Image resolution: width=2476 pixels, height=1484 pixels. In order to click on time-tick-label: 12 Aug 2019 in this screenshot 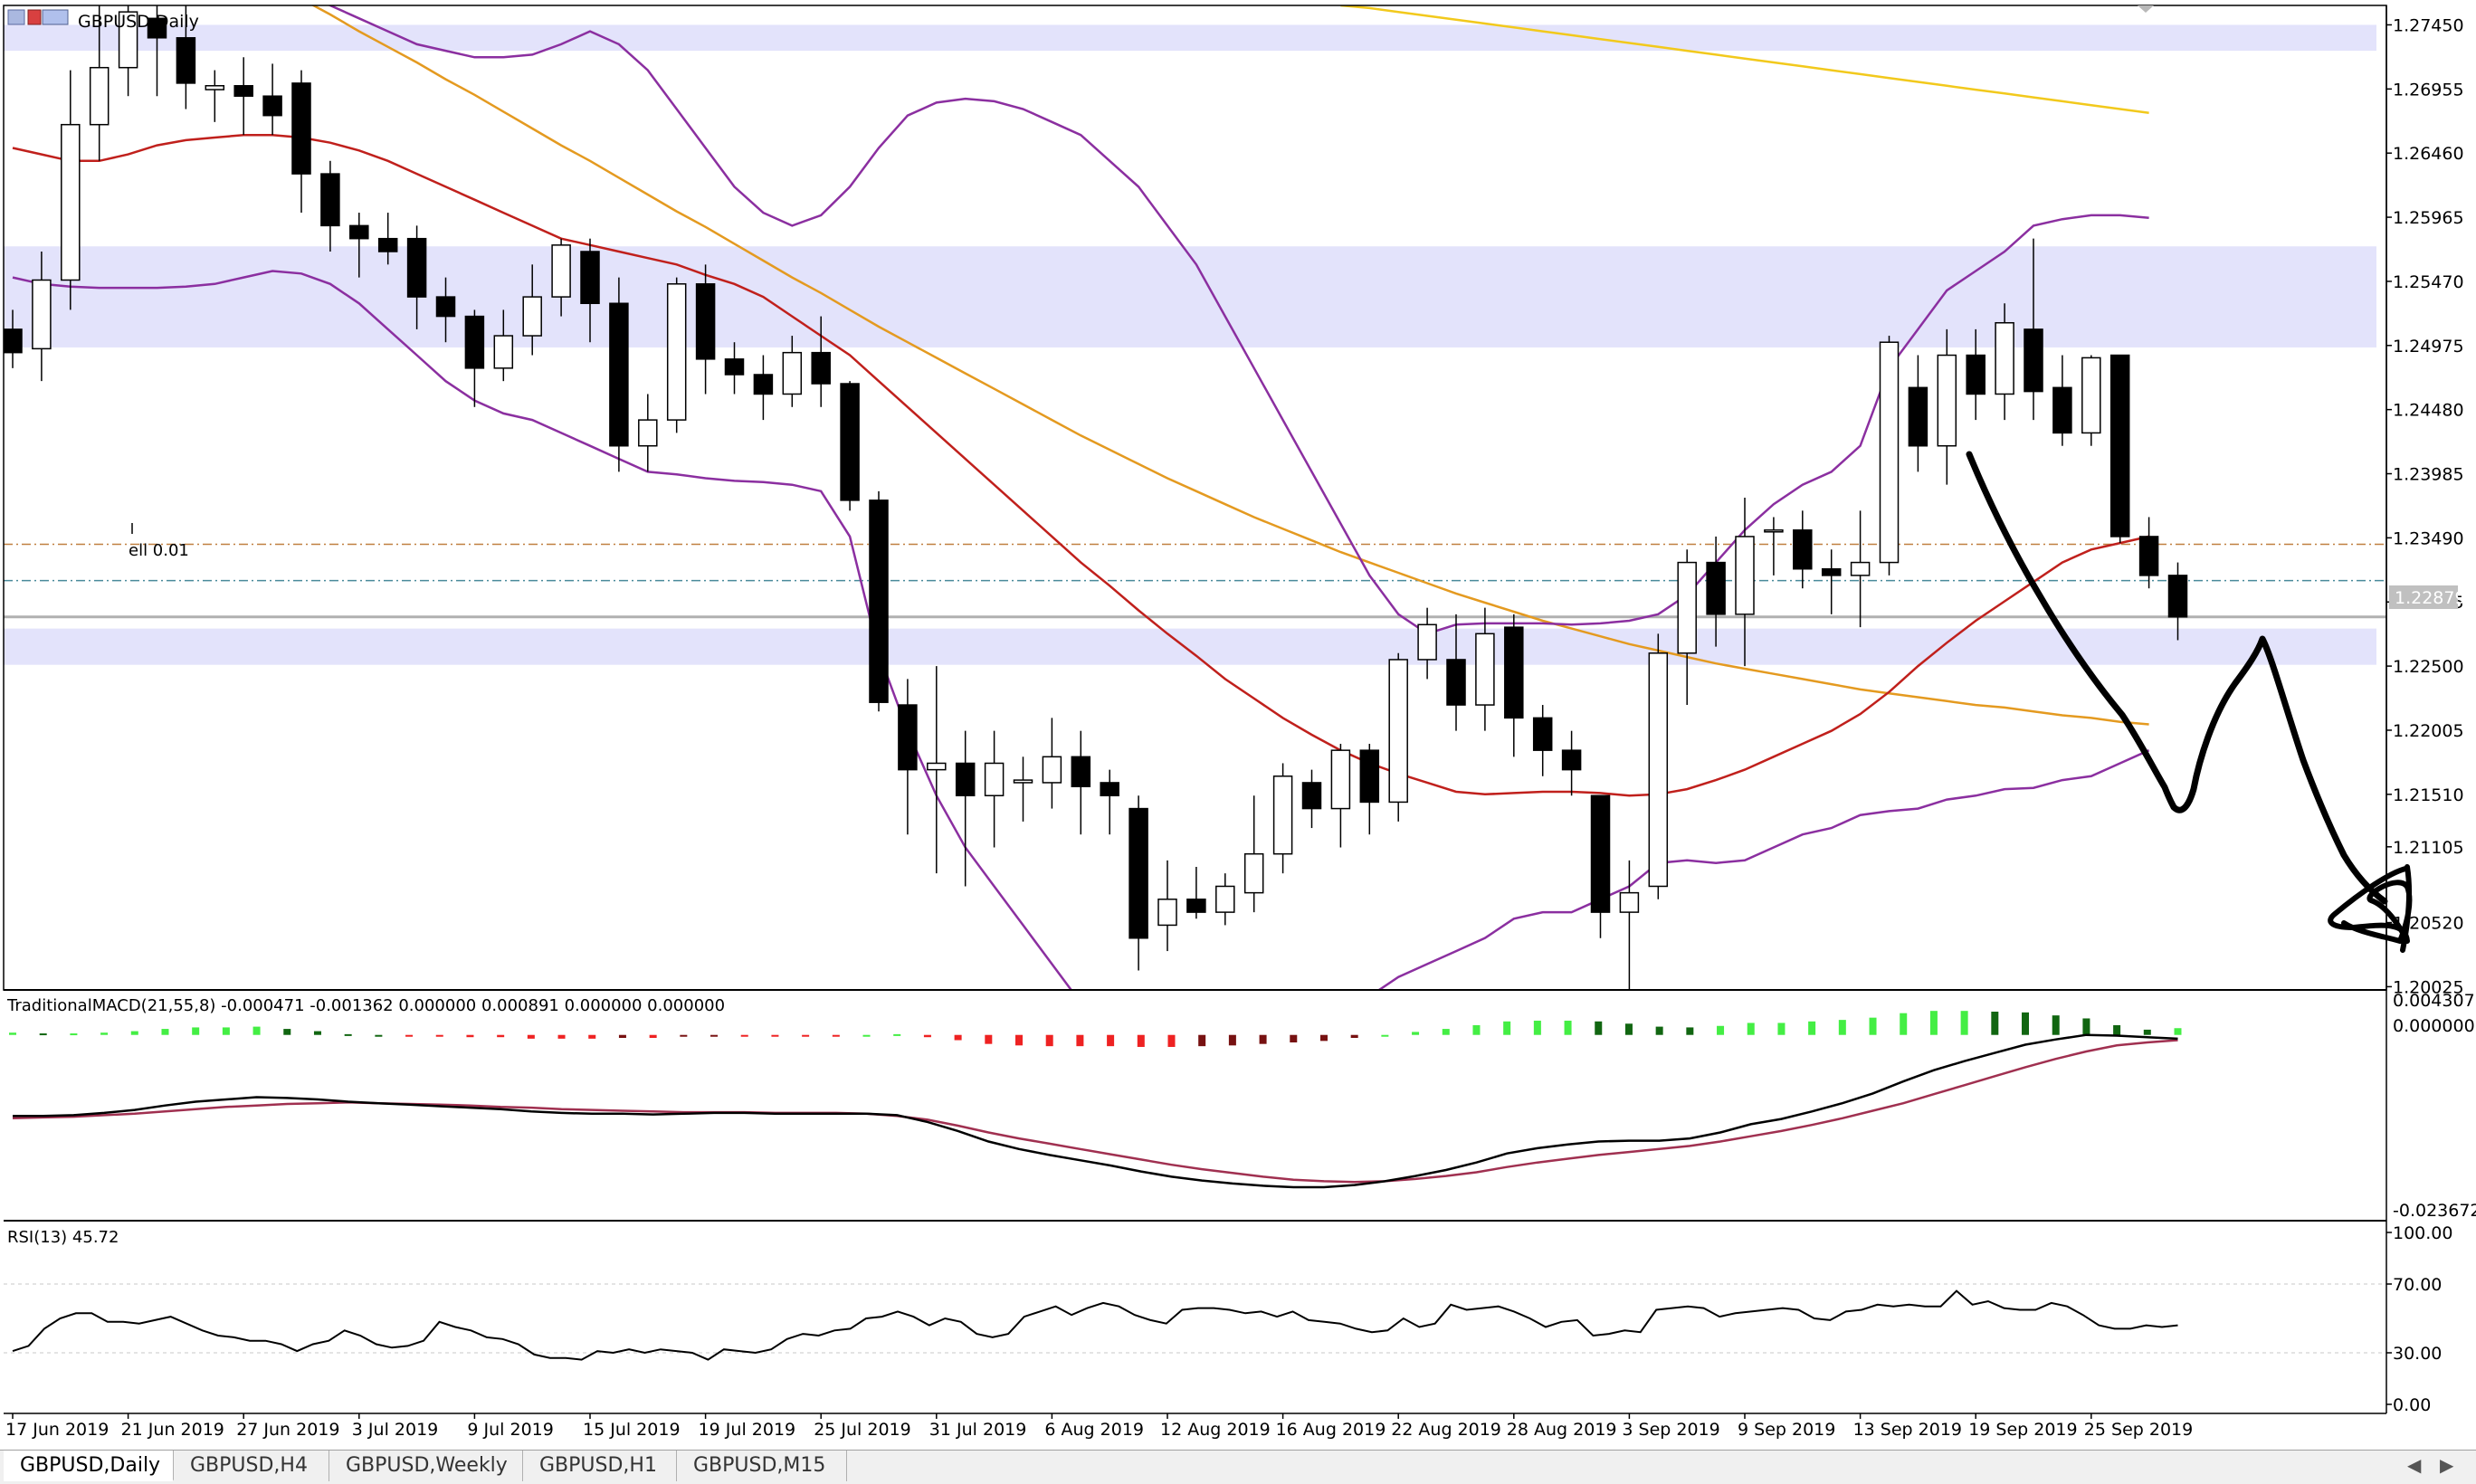, I will do `click(1215, 1430)`.